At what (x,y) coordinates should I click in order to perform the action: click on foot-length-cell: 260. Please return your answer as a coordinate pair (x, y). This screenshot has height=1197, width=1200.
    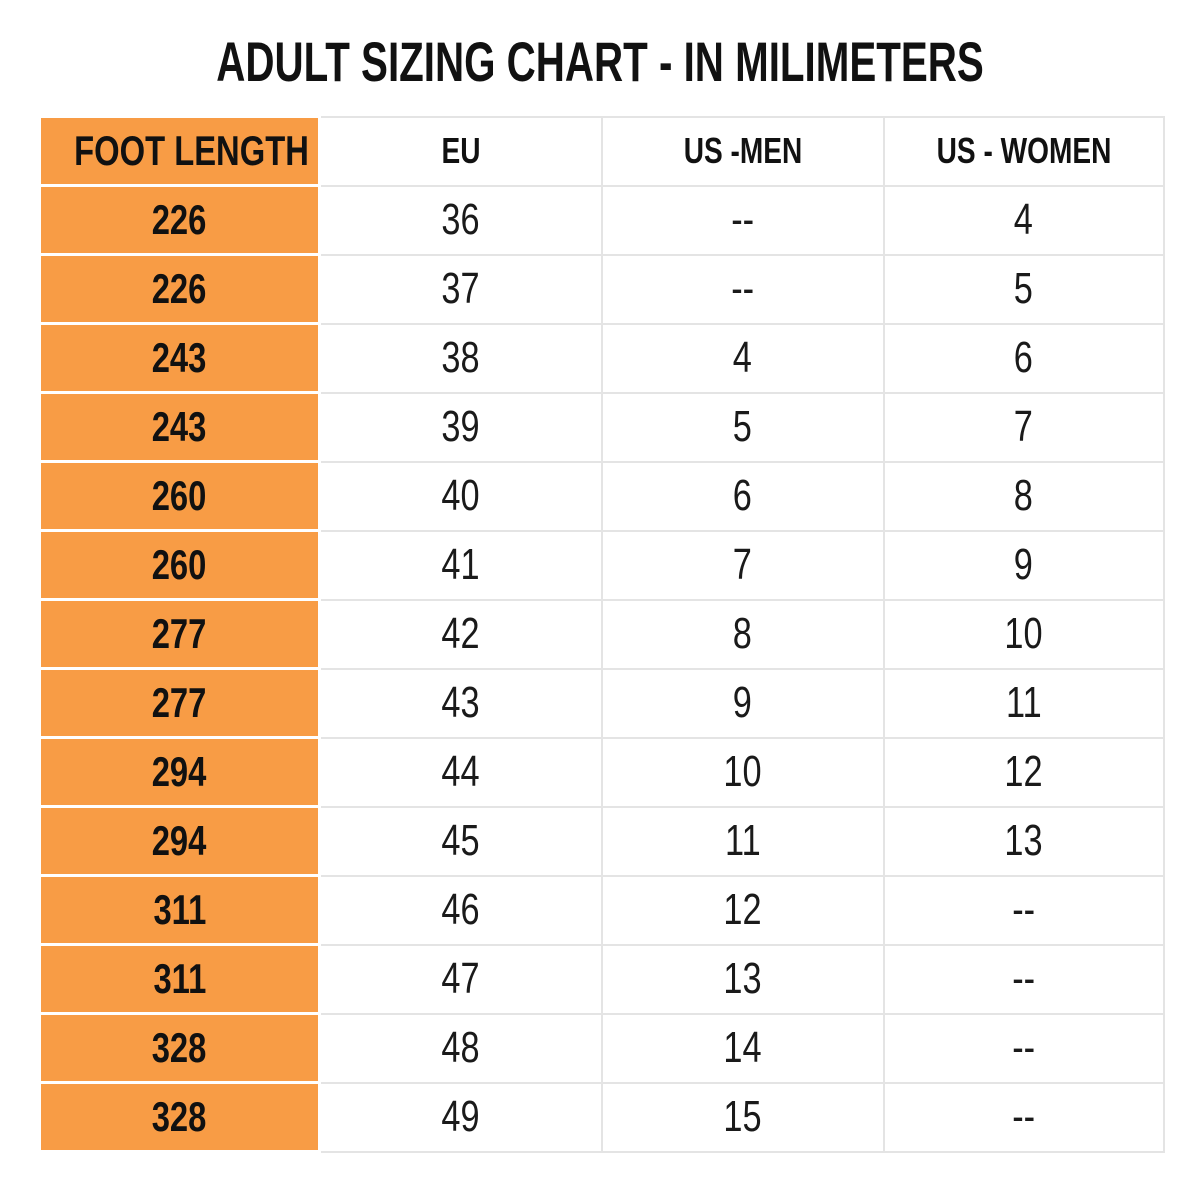
    Looking at the image, I should click on (179, 565).